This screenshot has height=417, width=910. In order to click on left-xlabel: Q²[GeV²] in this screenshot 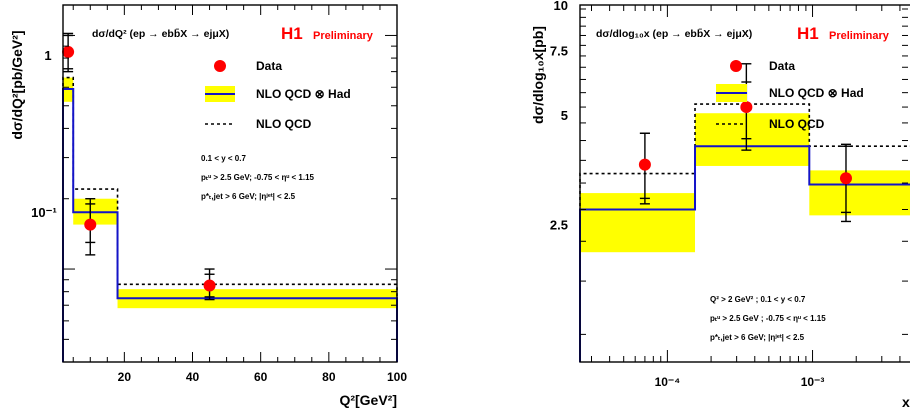, I will do `click(368, 400)`.